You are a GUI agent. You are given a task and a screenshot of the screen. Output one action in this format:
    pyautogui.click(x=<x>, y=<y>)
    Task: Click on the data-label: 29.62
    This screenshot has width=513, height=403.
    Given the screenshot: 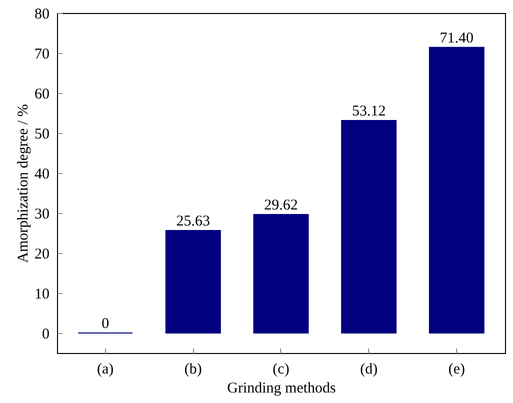 What is the action you would take?
    pyautogui.click(x=281, y=206)
    